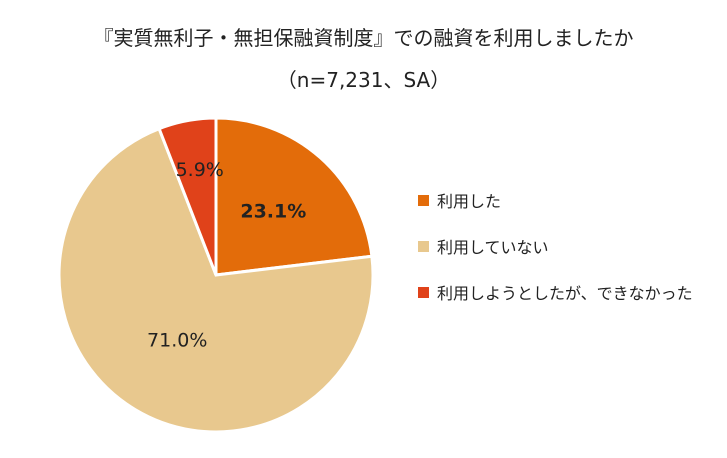  Describe the element at coordinates (568, 200) in the screenshot. I see `legend-item-1: 利用した` at that location.